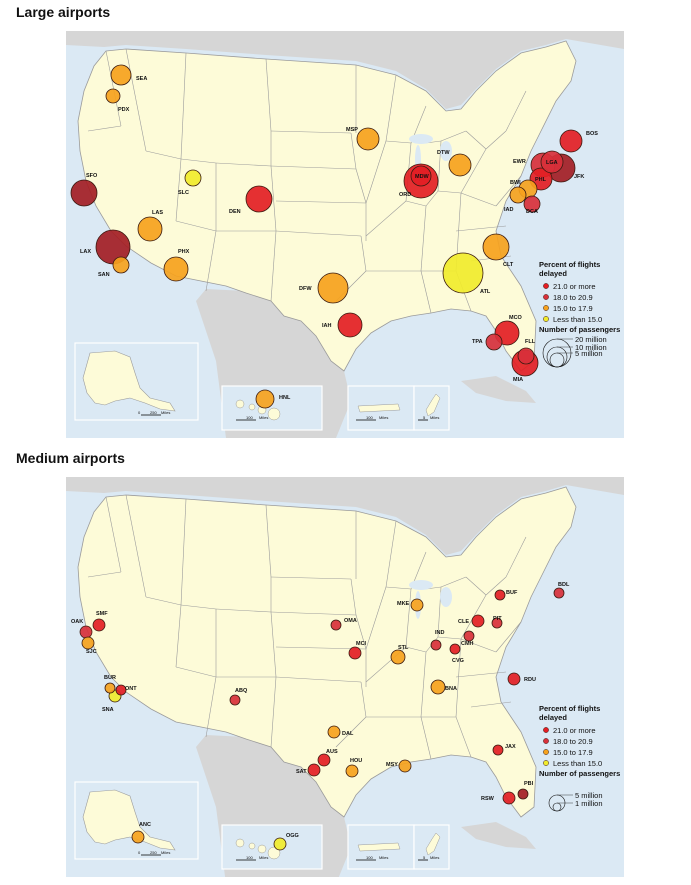 The height and width of the screenshot is (885, 691). Describe the element at coordinates (235, 700) in the screenshot. I see `airport-marker-abq` at that location.